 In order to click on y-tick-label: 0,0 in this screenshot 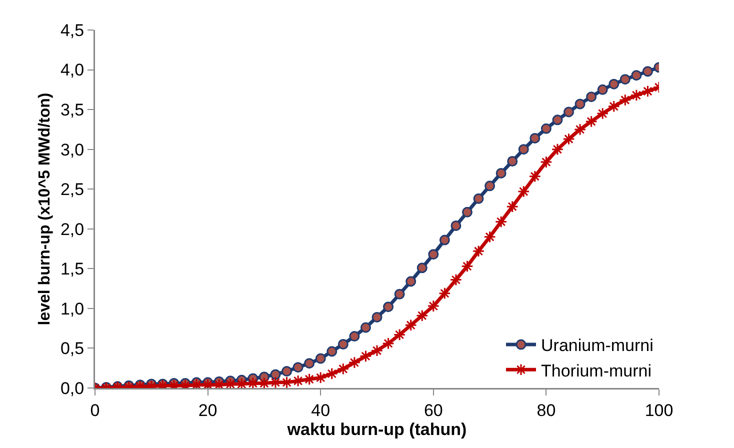, I will do `click(72, 388)`.